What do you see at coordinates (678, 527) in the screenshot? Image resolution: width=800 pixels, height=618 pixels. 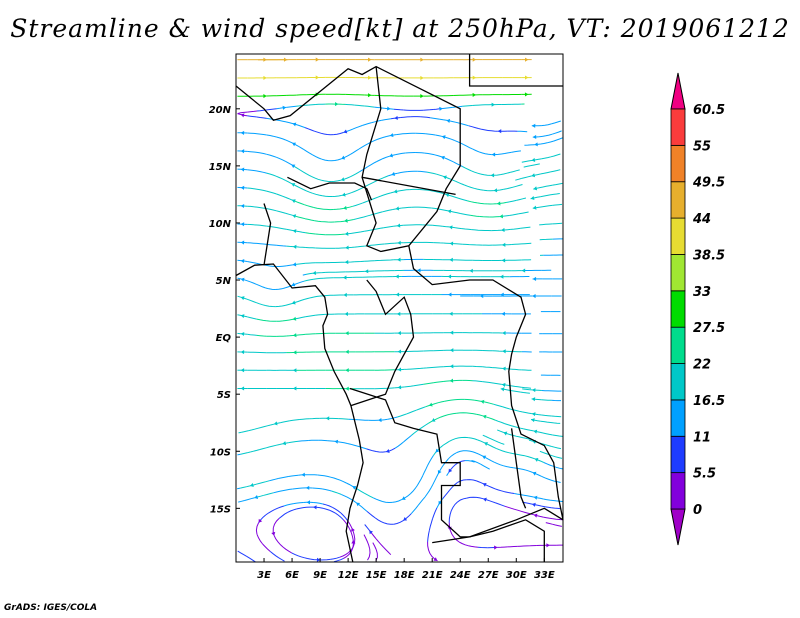 I see `colorbar-lower-arrow` at bounding box center [678, 527].